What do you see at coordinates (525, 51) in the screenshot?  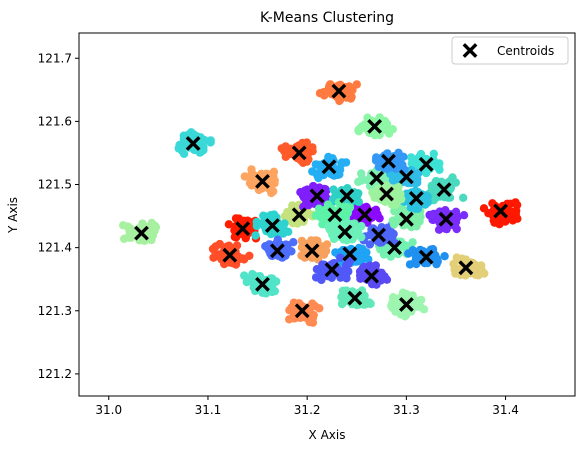 I see `legend-entry-centroids: Centroids` at bounding box center [525, 51].